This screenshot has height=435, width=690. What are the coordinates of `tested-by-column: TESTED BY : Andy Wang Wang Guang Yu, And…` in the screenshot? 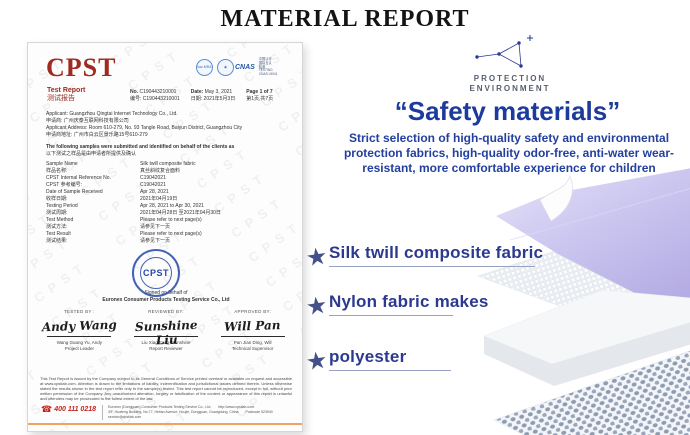 It's located at (79, 330).